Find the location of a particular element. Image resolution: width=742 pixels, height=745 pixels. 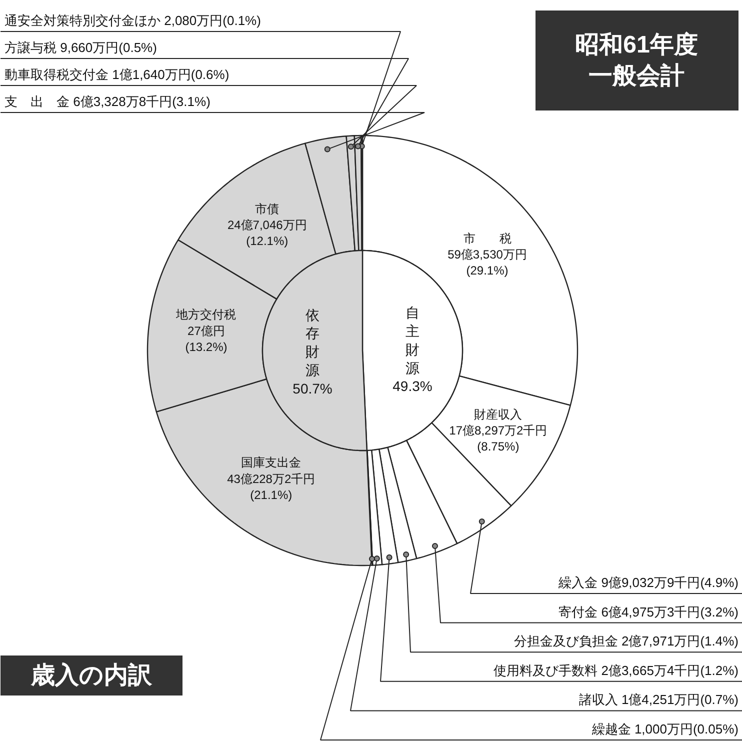

slice-label: 市債 is located at coordinates (267, 209).